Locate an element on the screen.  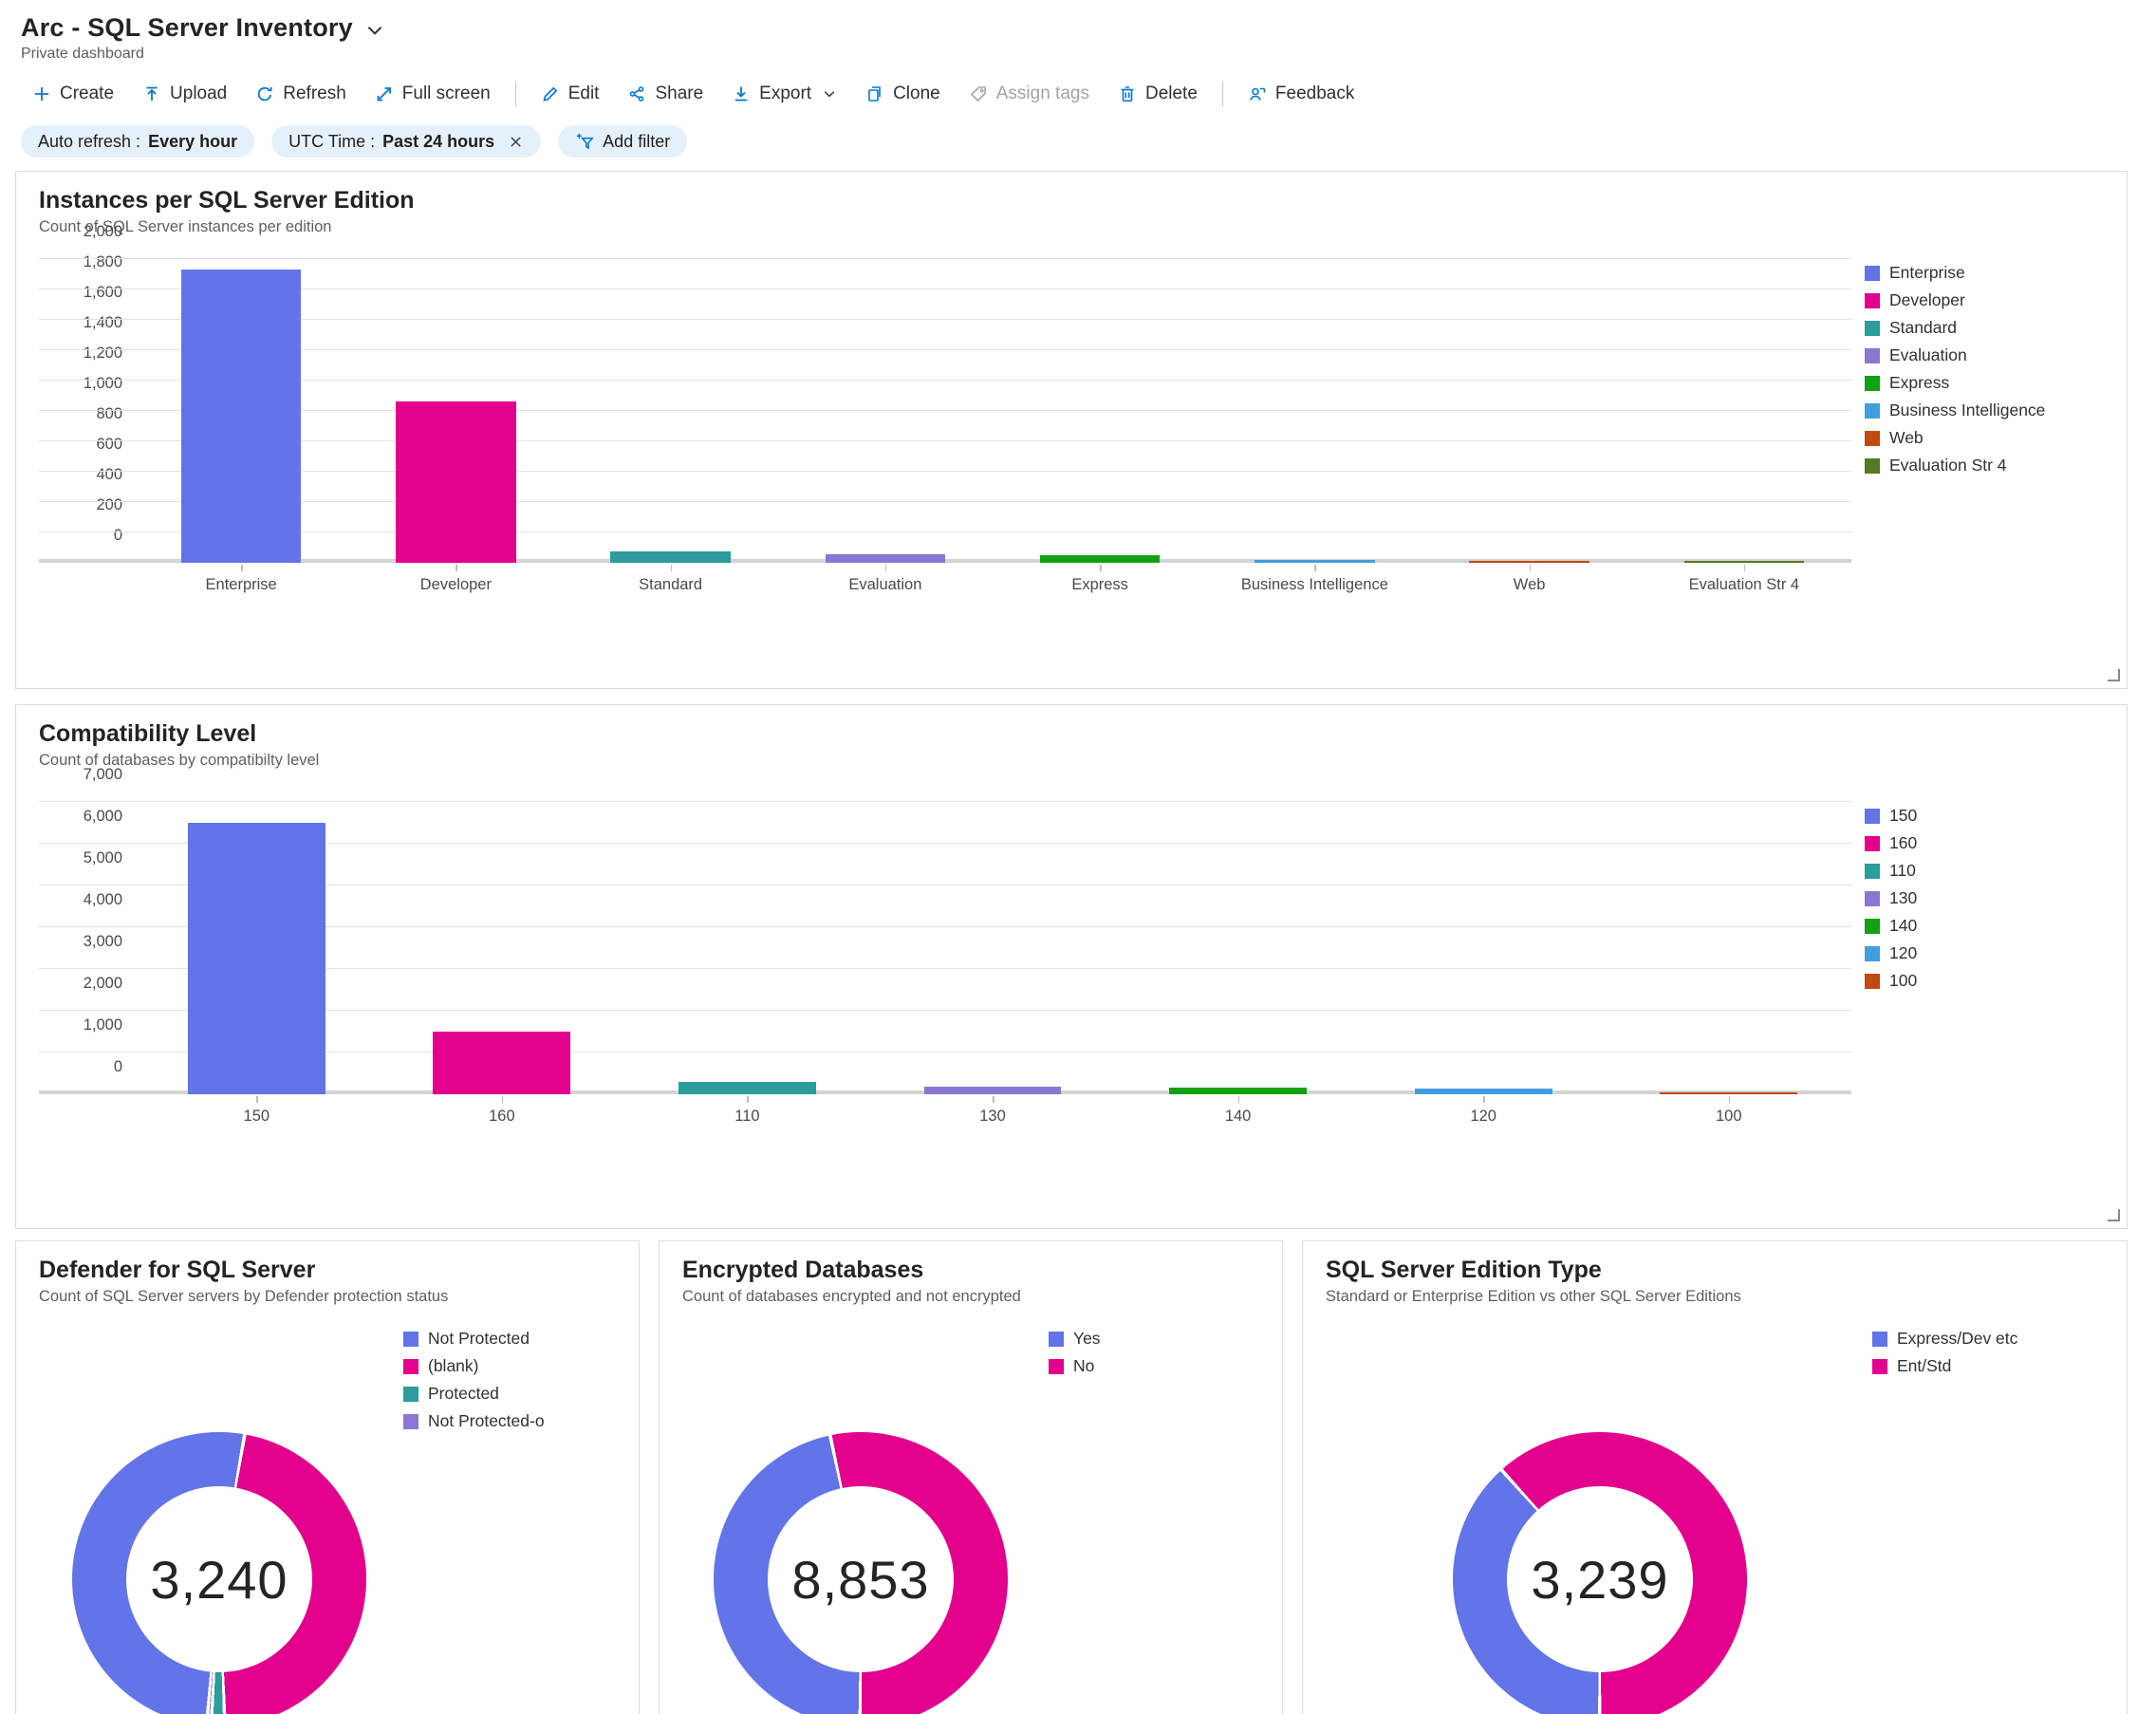
donut-chart-edition-type: 3,239 is located at coordinates (1600, 1573).